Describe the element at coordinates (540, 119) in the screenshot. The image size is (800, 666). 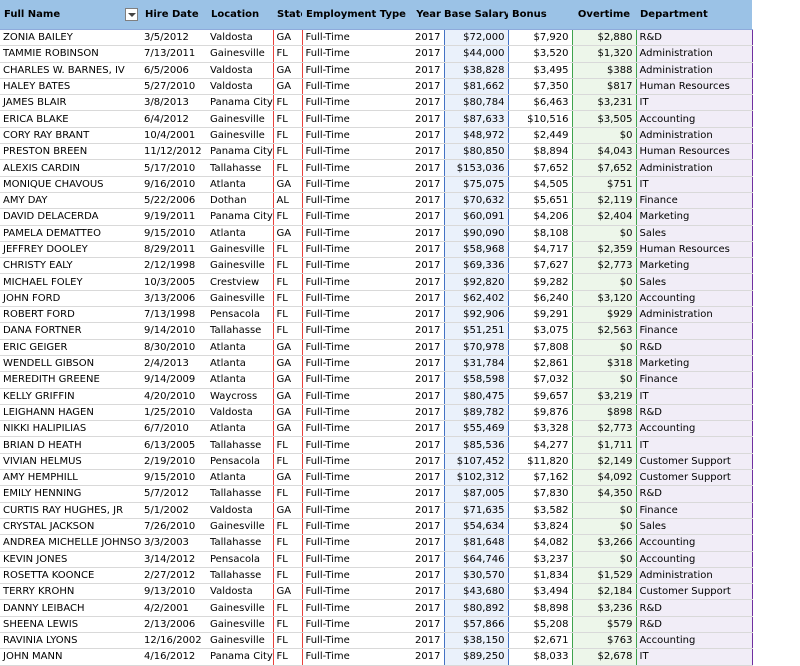
I see `cell-bonus: $10,516` at that location.